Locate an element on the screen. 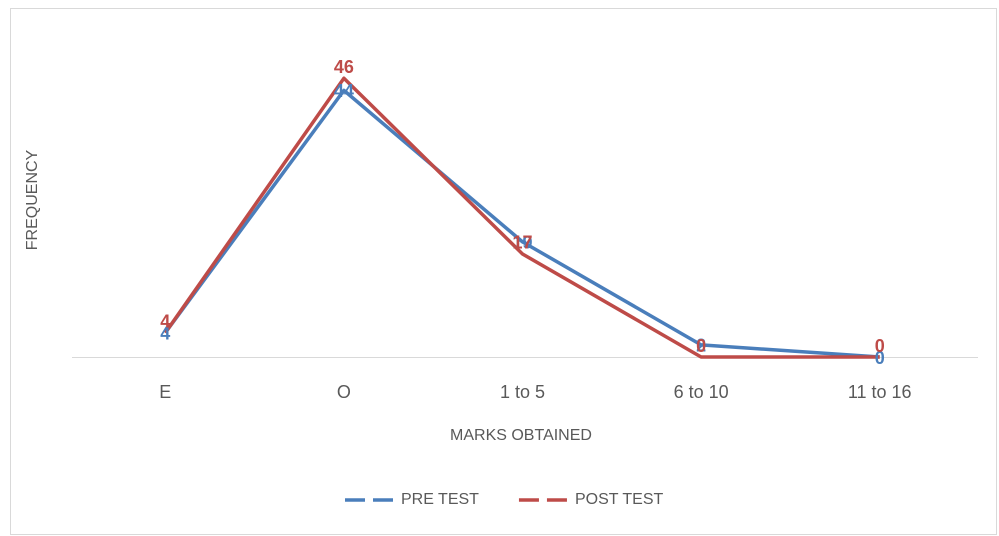  x-tick-label: E is located at coordinates (165, 392).